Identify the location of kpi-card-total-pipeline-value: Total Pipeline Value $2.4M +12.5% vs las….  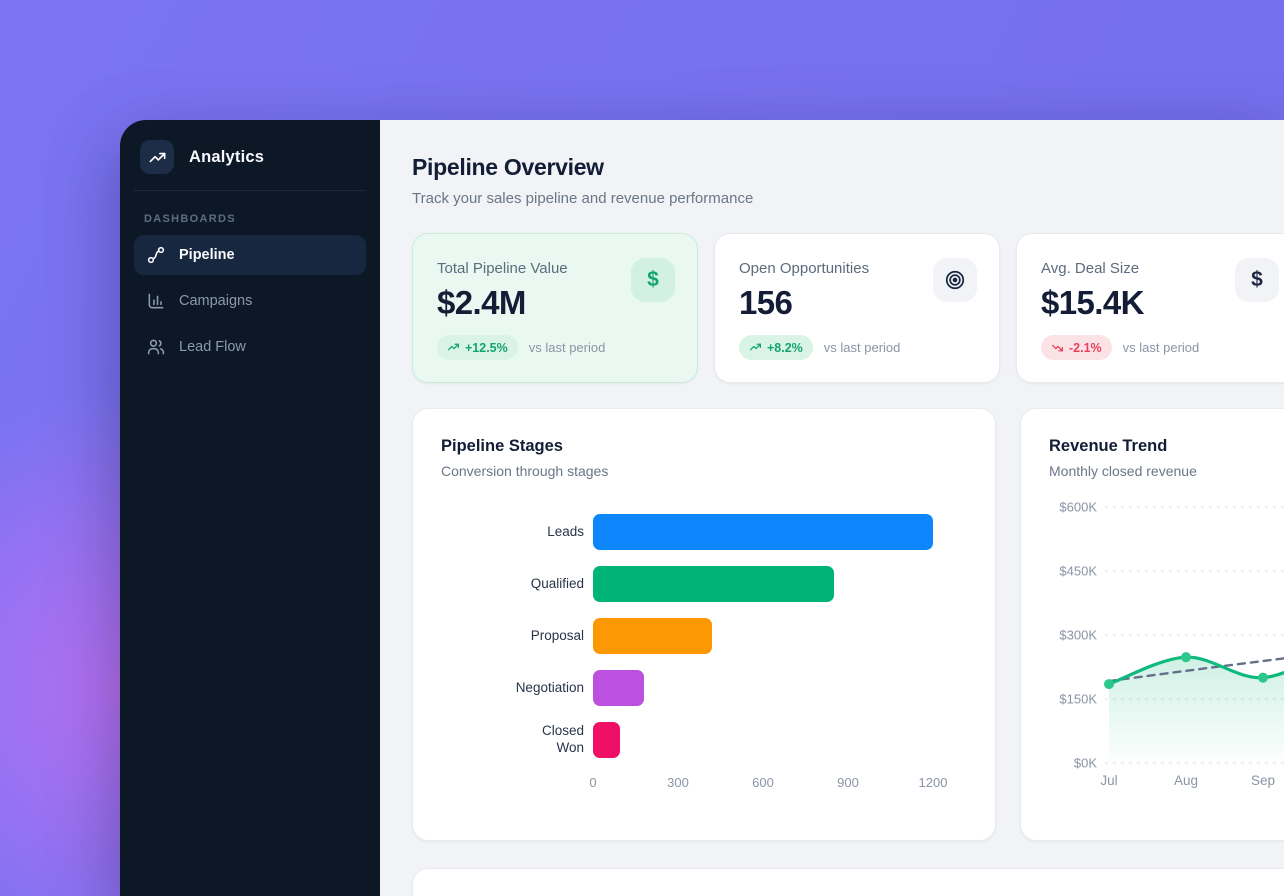
(555, 308).